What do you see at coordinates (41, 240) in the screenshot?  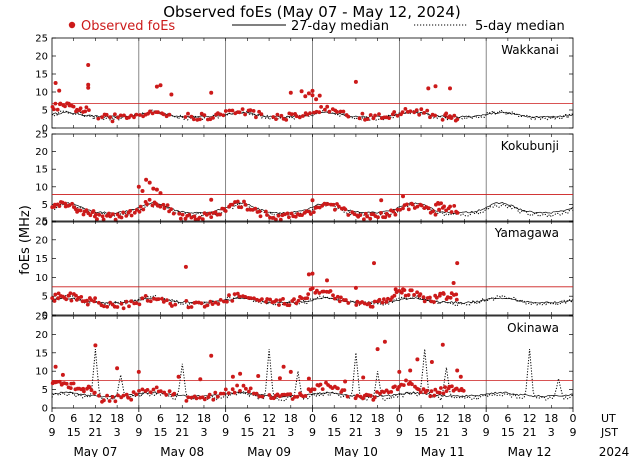 I see `y-tick-label: 20` at bounding box center [41, 240].